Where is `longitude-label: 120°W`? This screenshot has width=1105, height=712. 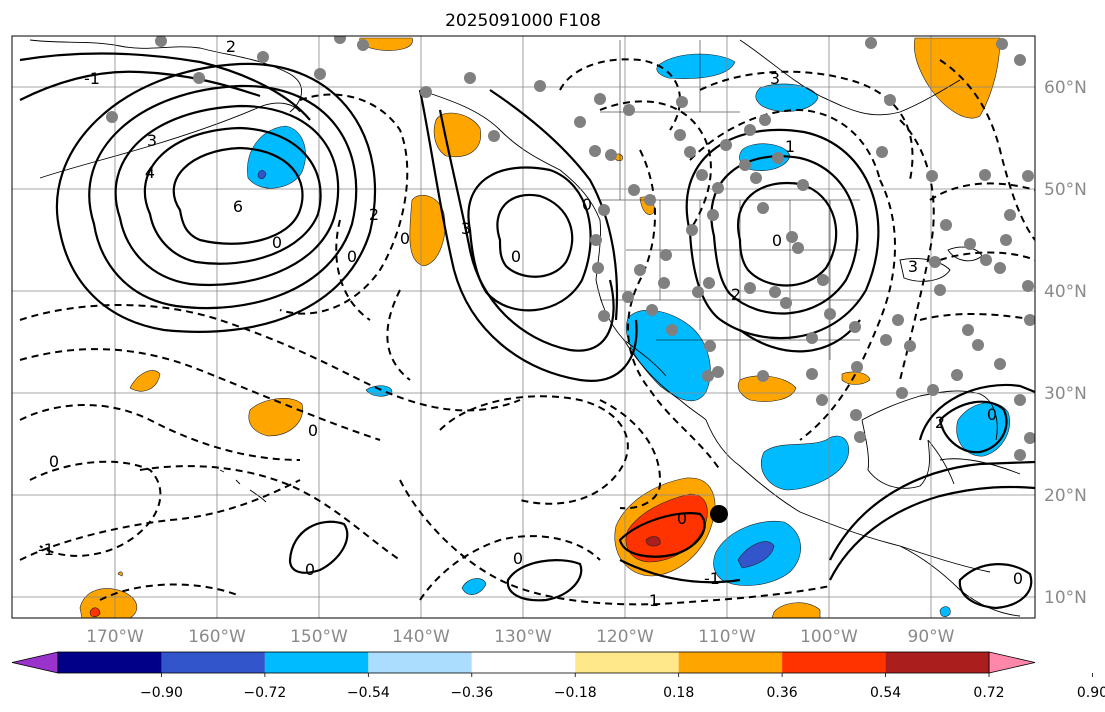
longitude-label: 120°W is located at coordinates (625, 637).